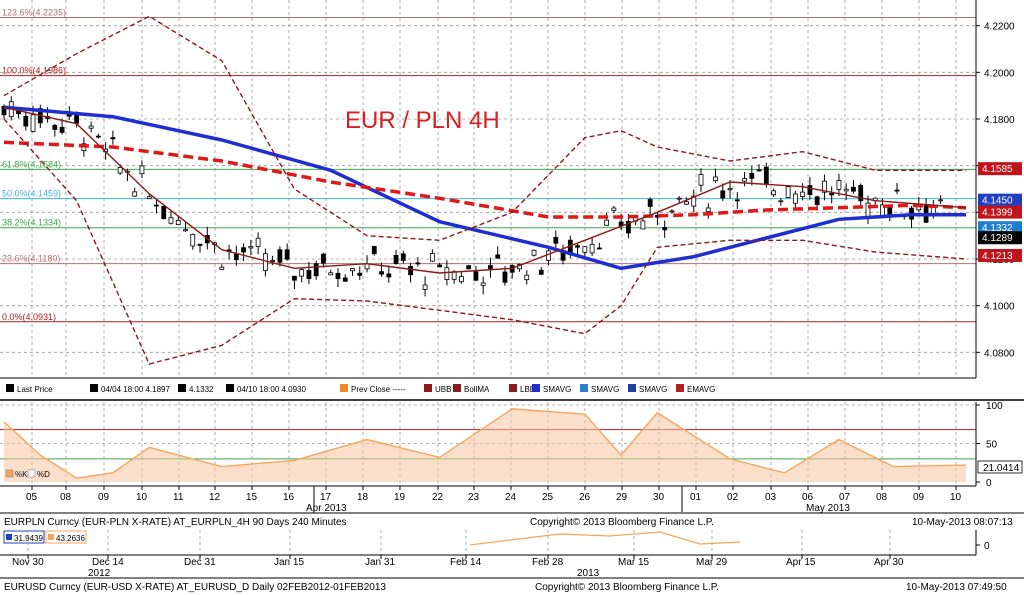 This screenshot has width=1024, height=595. Describe the element at coordinates (999, 445) in the screenshot. I see `stochastic-y-axis: 100 50 0 21.0414` at that location.